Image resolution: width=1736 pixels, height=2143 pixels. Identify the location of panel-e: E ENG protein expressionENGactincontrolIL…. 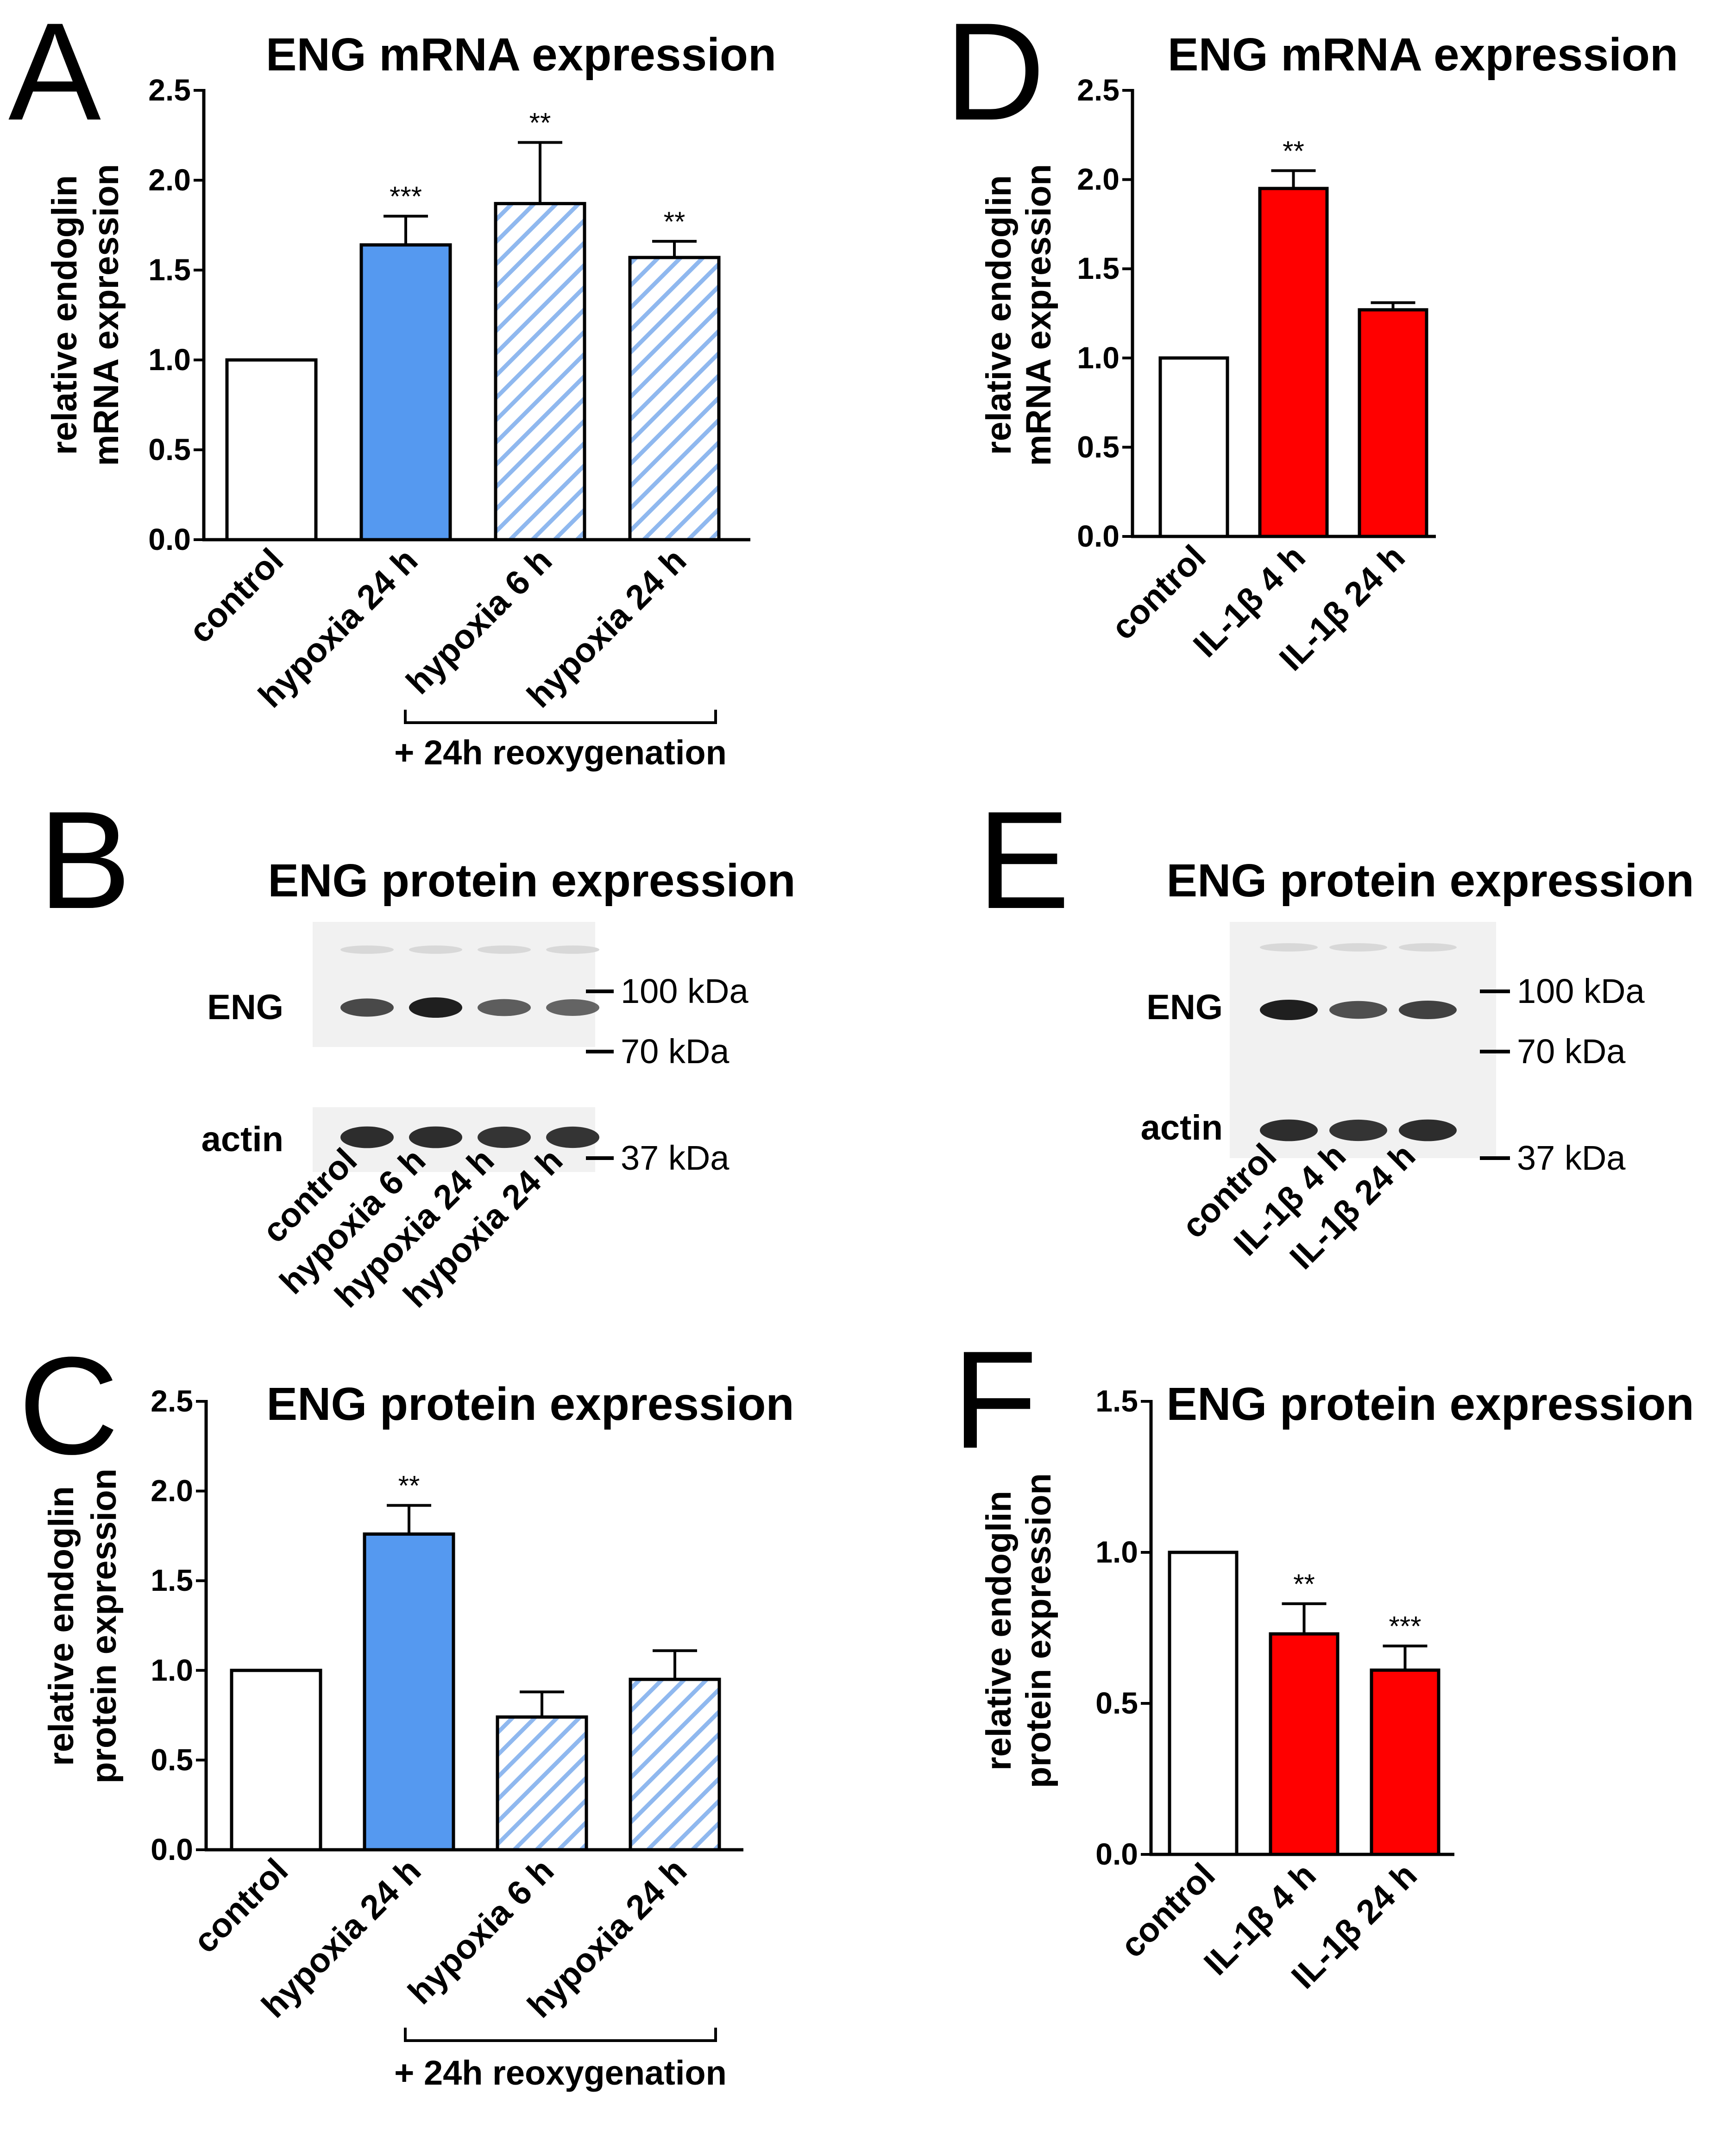
(1335, 1029).